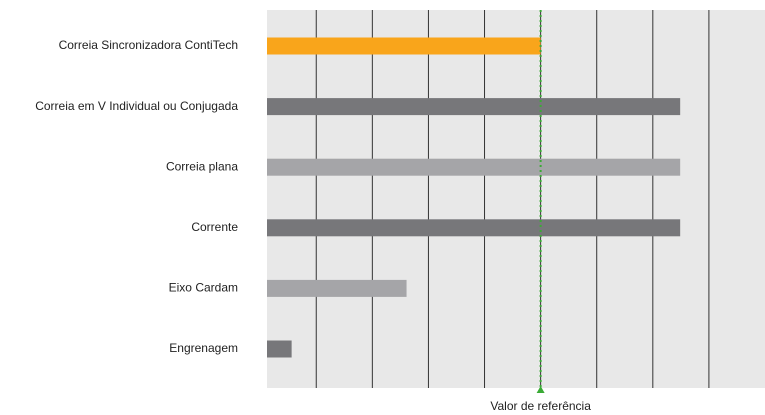 Image resolution: width=765 pixels, height=415 pixels. What do you see at coordinates (214, 227) in the screenshot?
I see `y-tick-label: Corrente` at bounding box center [214, 227].